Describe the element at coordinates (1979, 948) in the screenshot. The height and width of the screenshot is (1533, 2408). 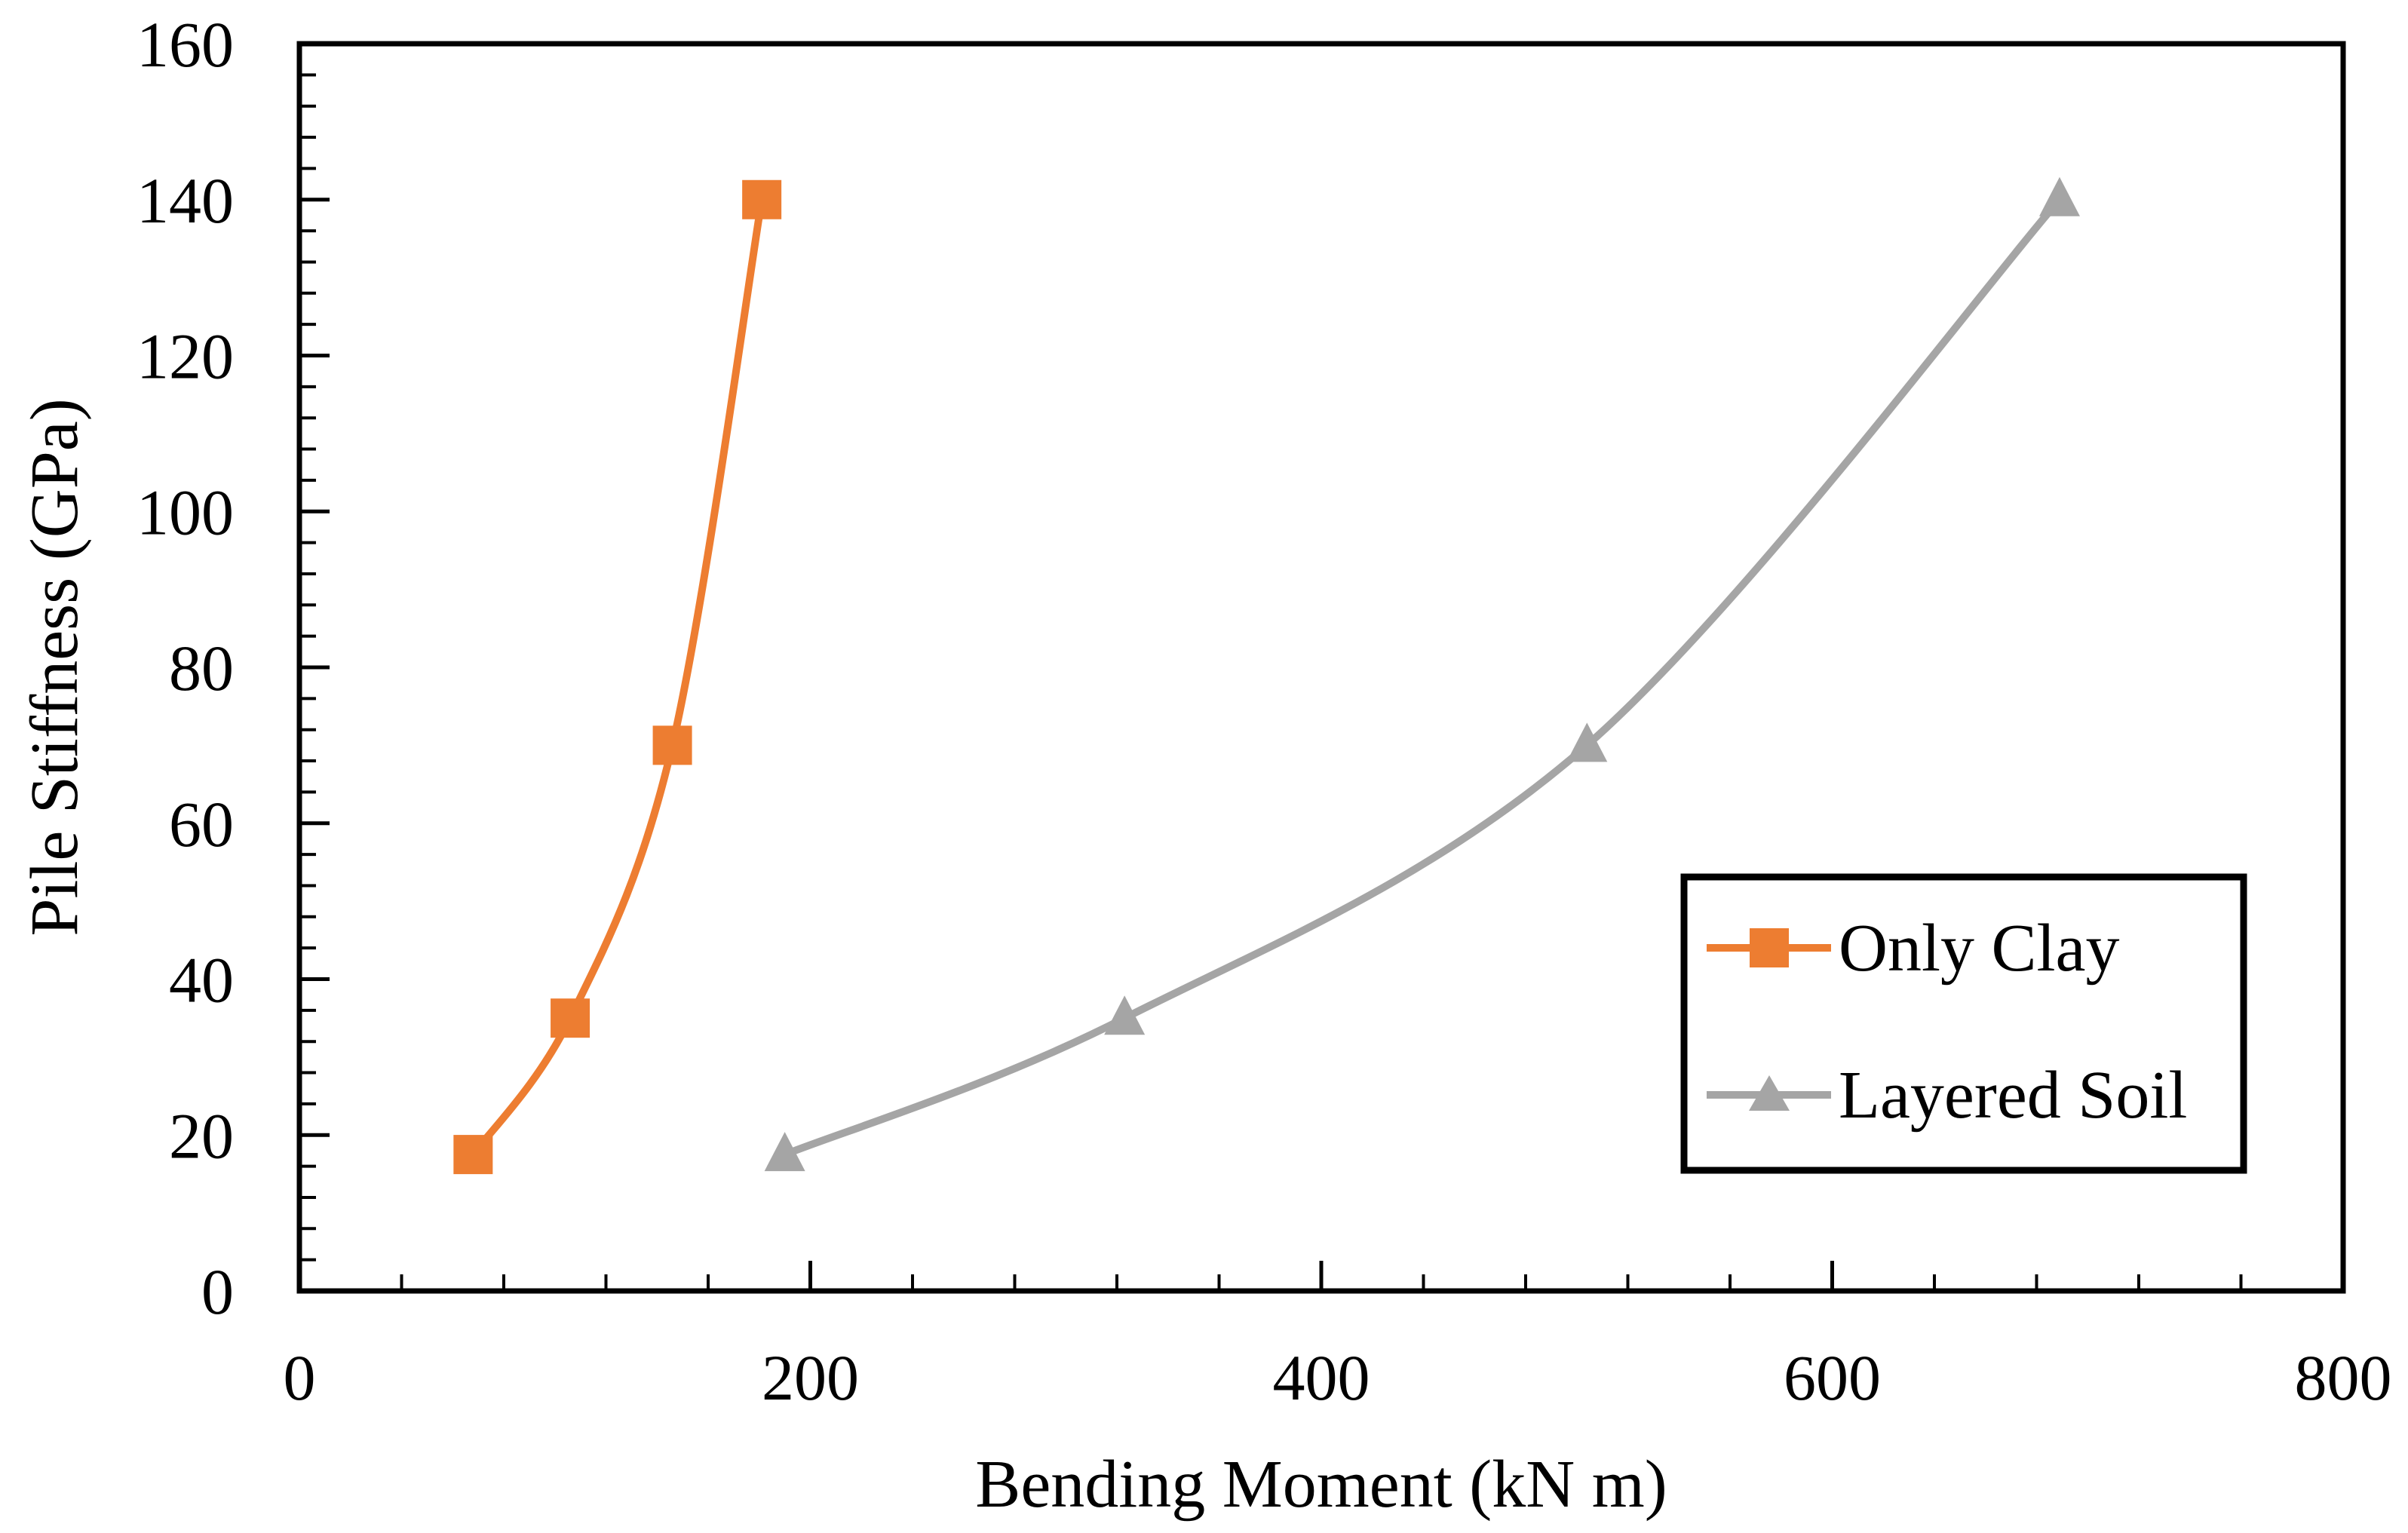
I see `legend-label-only-clay: Only Clay` at that location.